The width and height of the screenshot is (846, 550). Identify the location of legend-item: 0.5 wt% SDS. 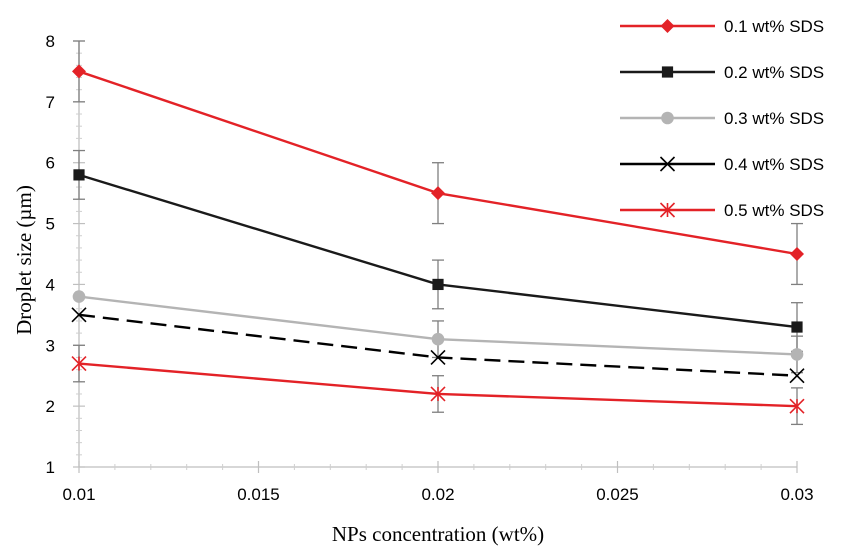
(722, 210).